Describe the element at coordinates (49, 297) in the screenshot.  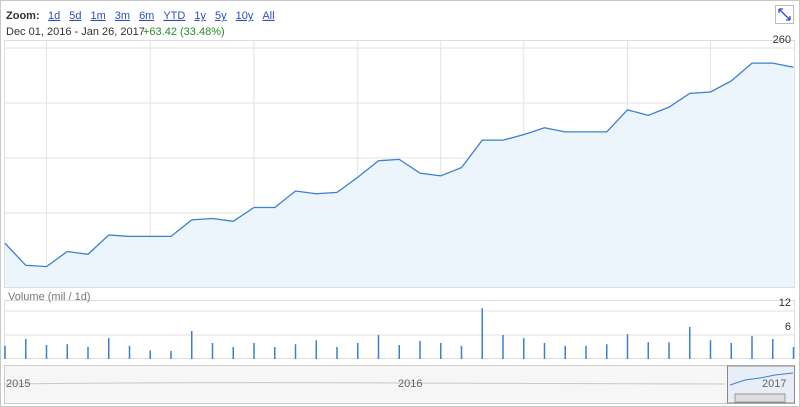
I see `volume-title: Volume (mil / 1d)` at that location.